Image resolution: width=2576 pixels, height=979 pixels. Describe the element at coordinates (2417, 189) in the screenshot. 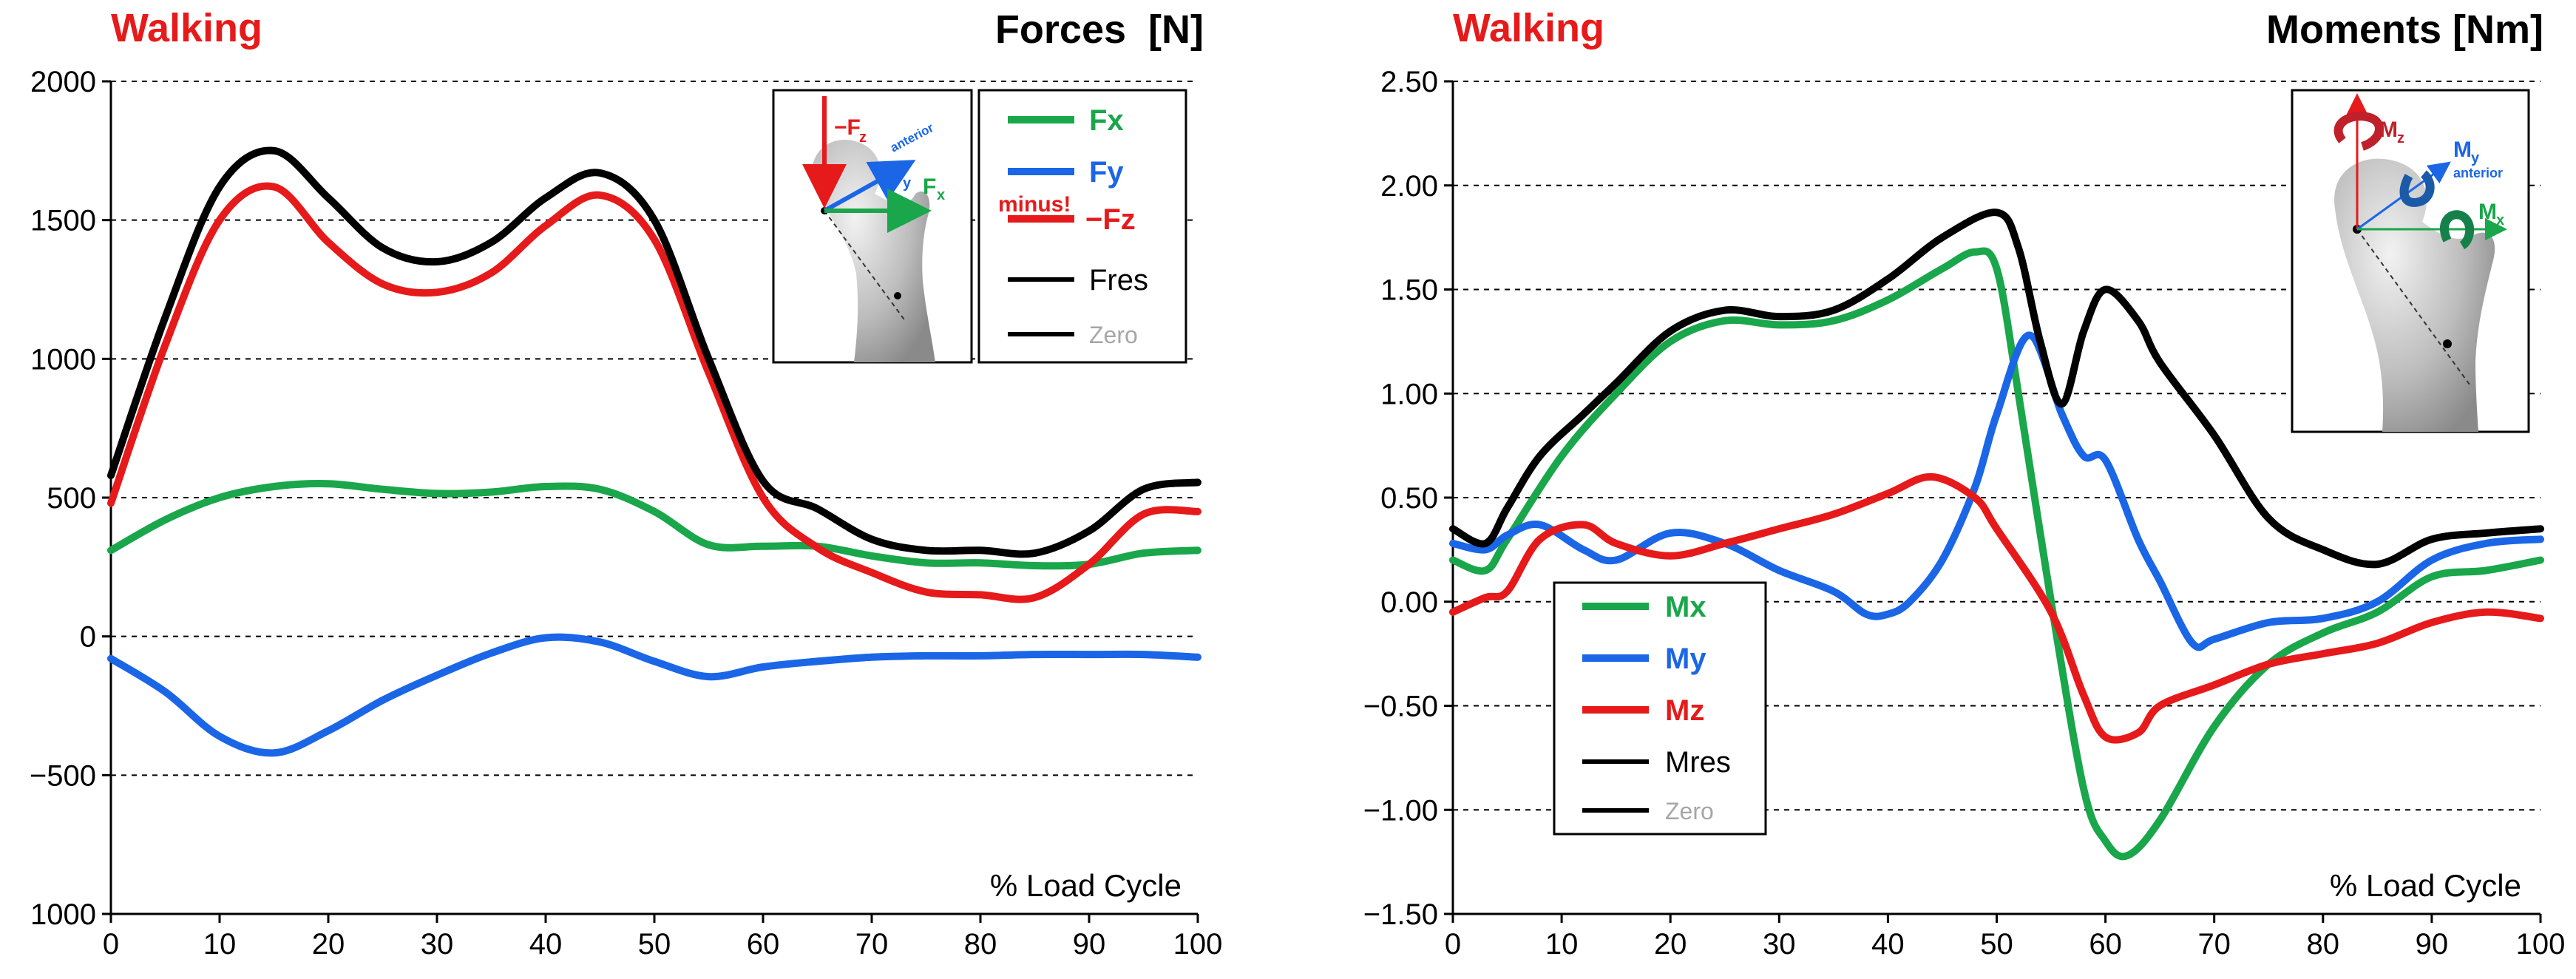

I see `moment-y-arc` at that location.